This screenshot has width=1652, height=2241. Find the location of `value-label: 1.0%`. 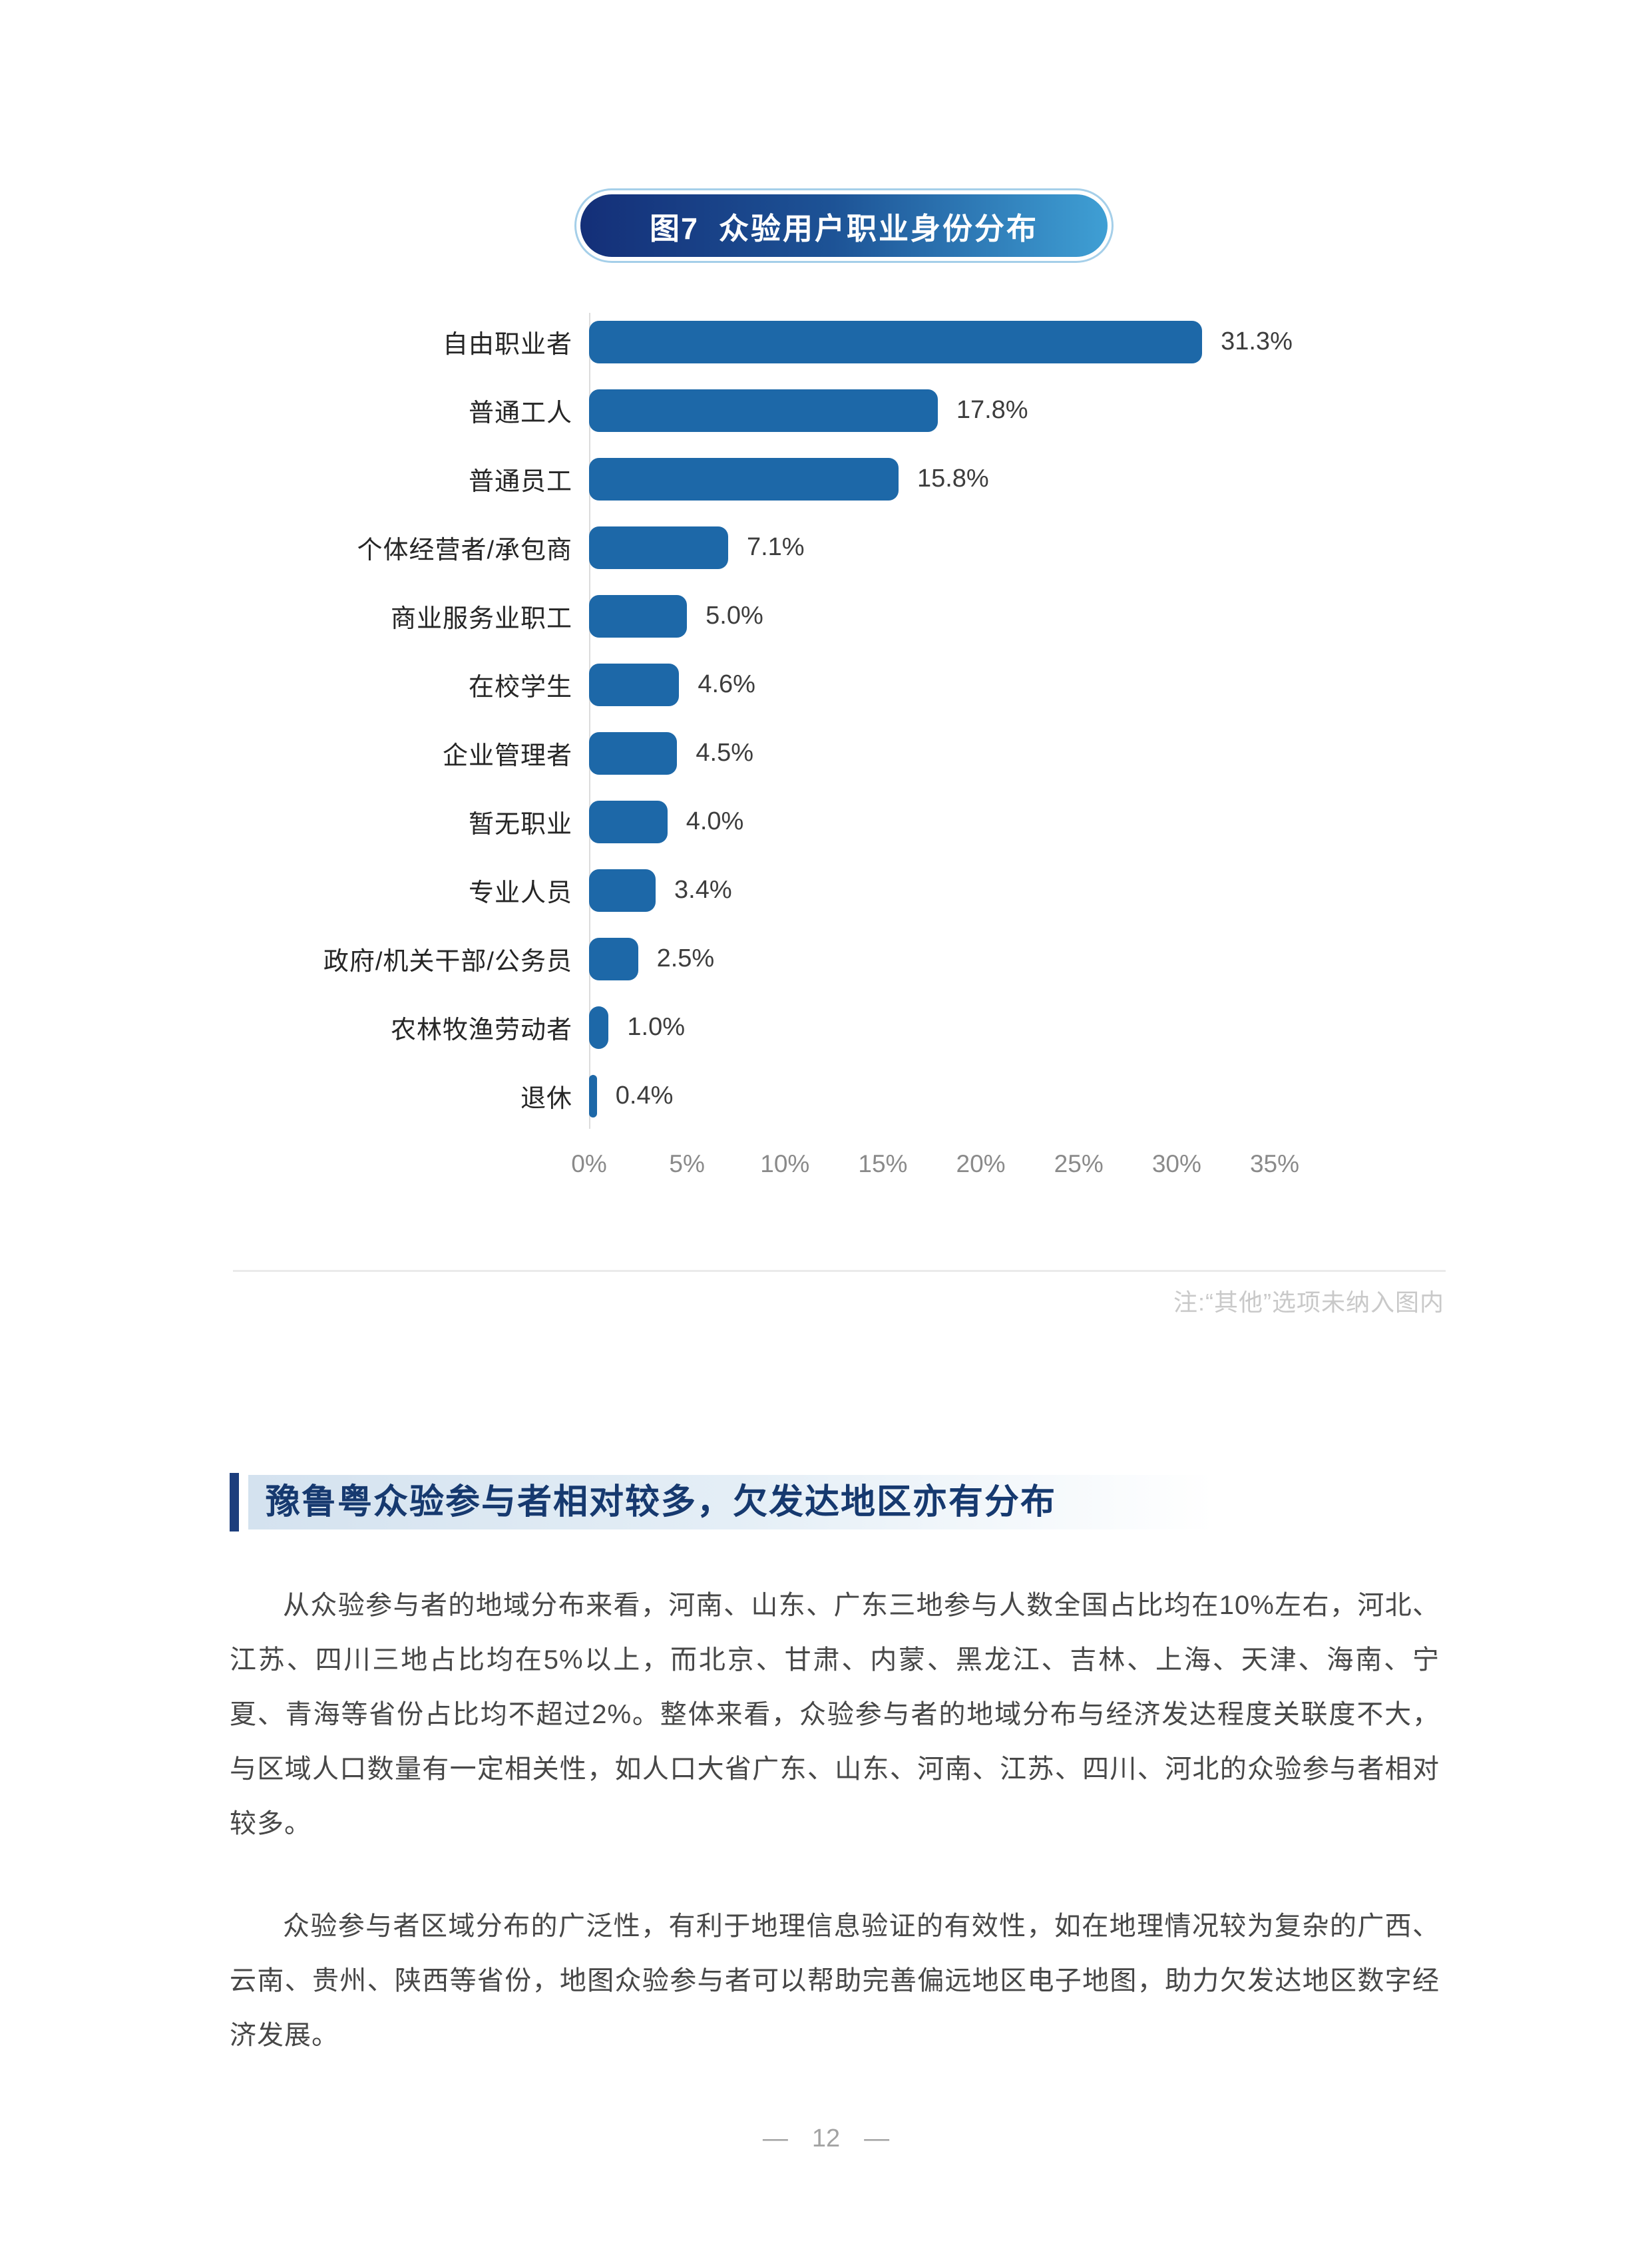

value-label: 1.0% is located at coordinates (656, 1027).